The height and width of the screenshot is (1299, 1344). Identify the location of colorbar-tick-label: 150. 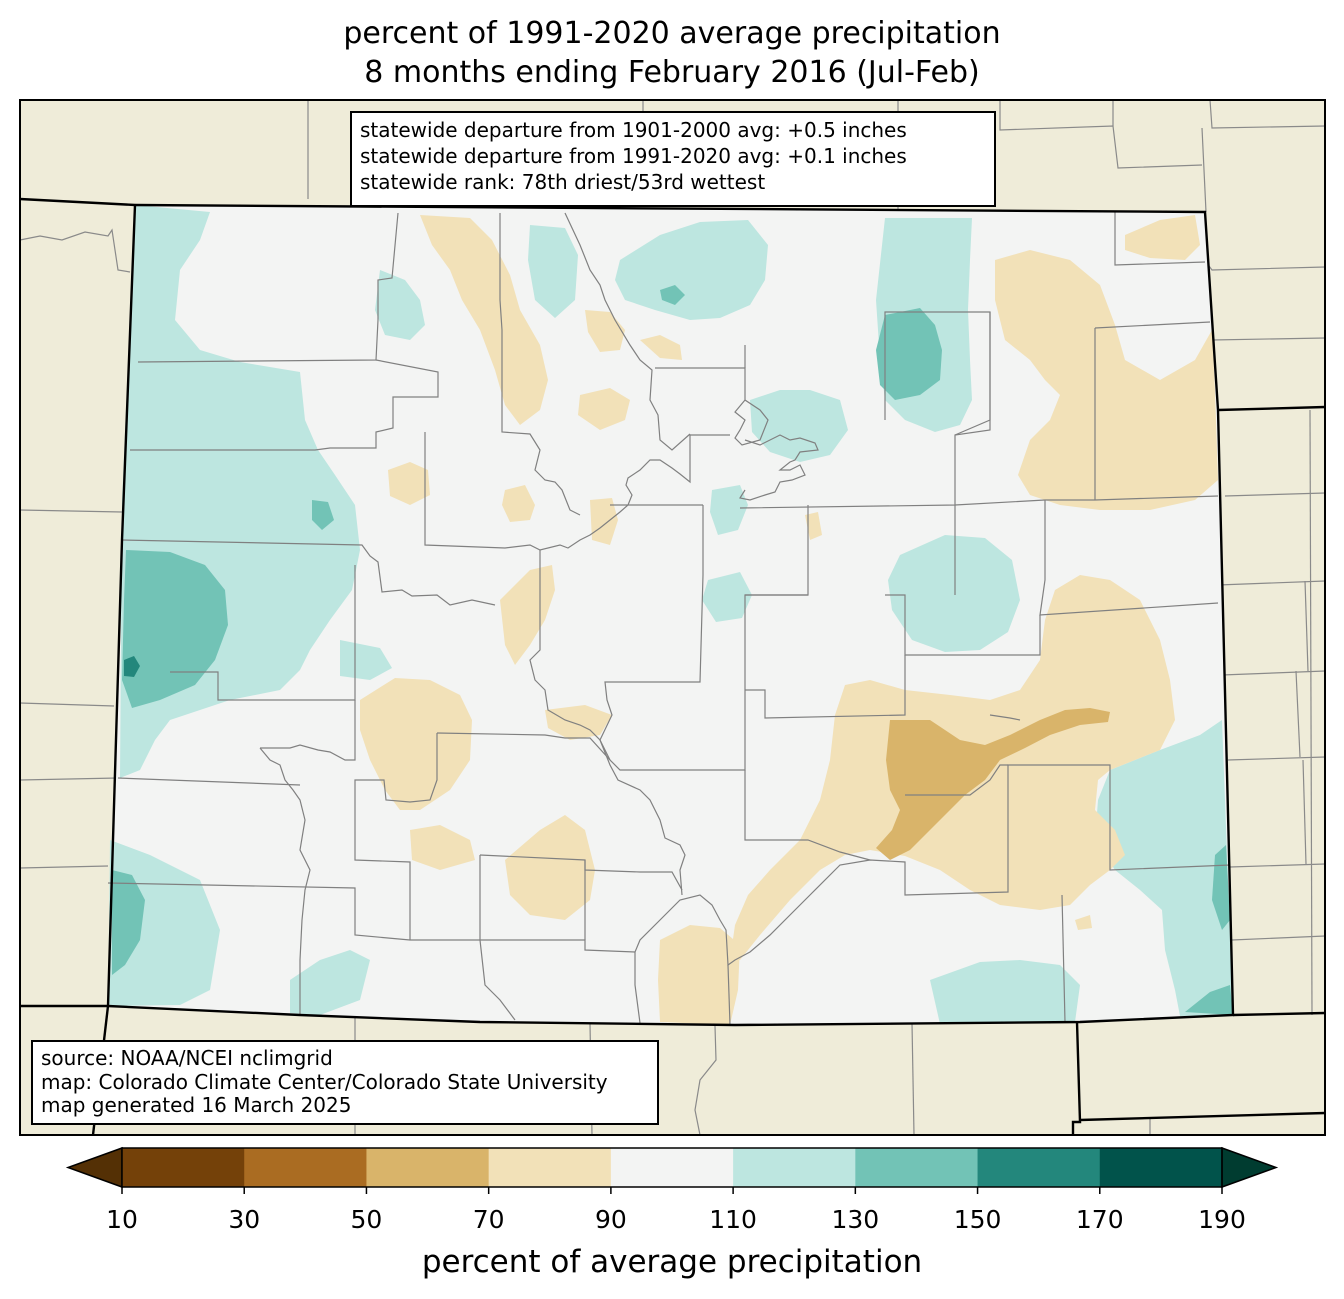
(977, 1219).